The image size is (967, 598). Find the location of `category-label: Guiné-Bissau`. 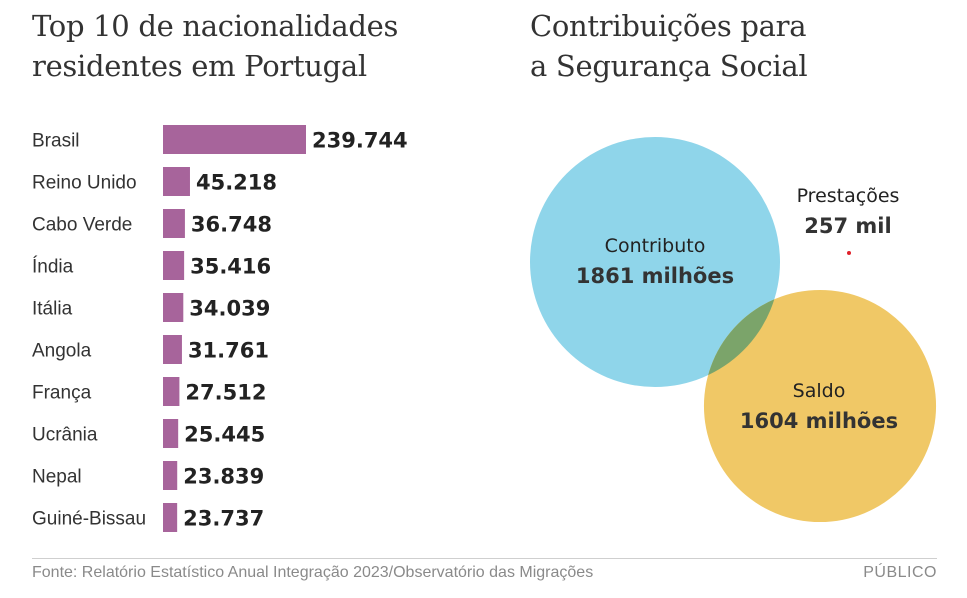

category-label: Guiné-Bissau is located at coordinates (89, 519).